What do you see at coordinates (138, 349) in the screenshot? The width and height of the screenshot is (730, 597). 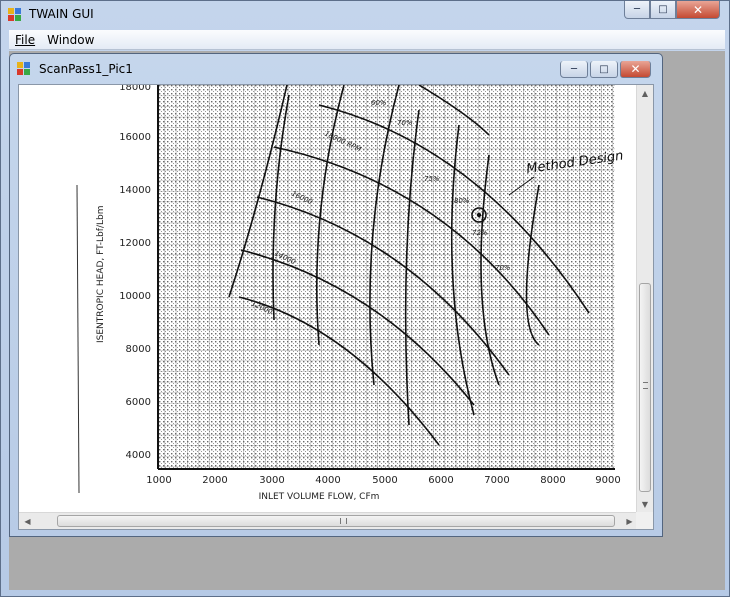 I see `y-tick-label: 8000` at bounding box center [138, 349].